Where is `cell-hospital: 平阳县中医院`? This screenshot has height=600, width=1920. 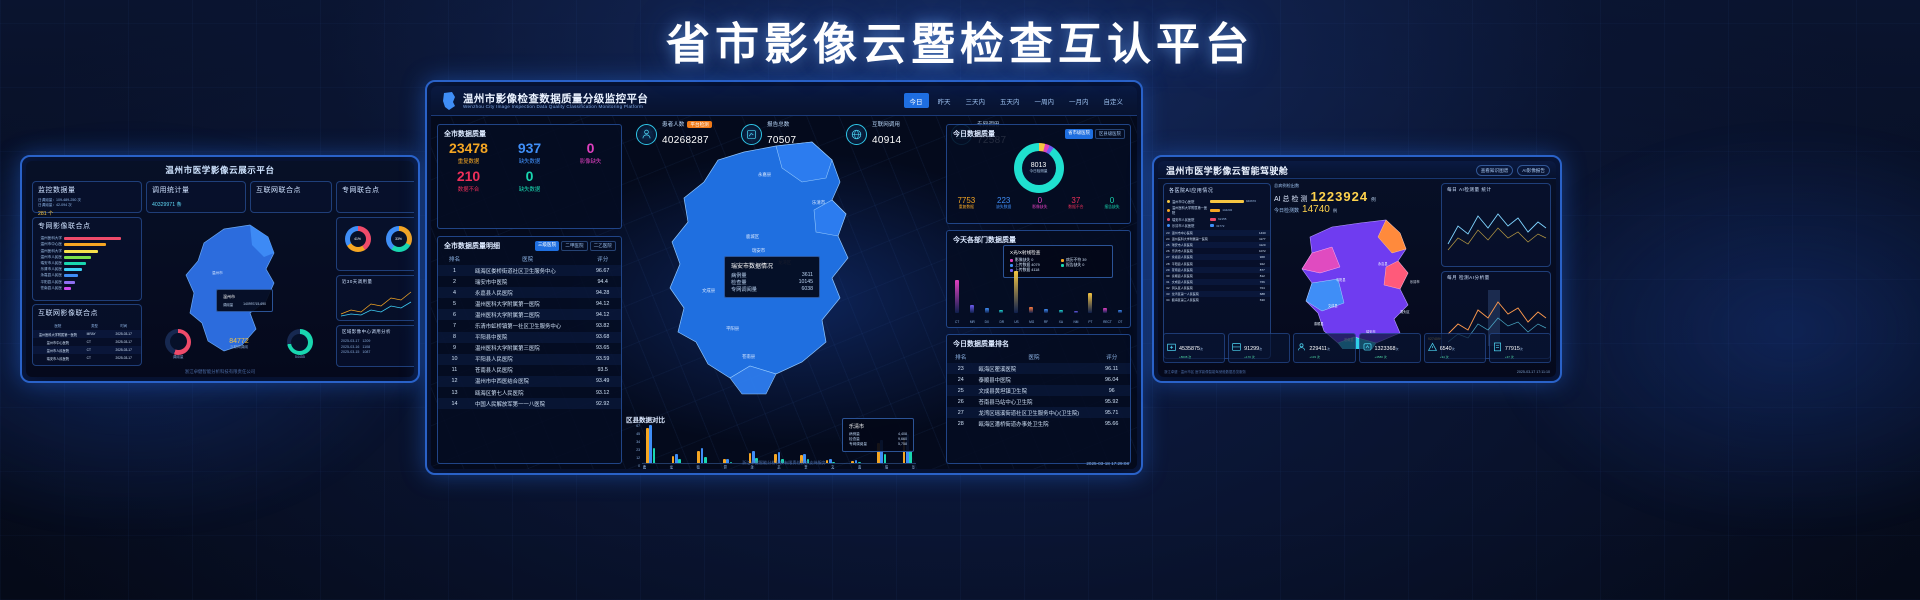
cell-hospital: 平阳县中医院 is located at coordinates (527, 337).